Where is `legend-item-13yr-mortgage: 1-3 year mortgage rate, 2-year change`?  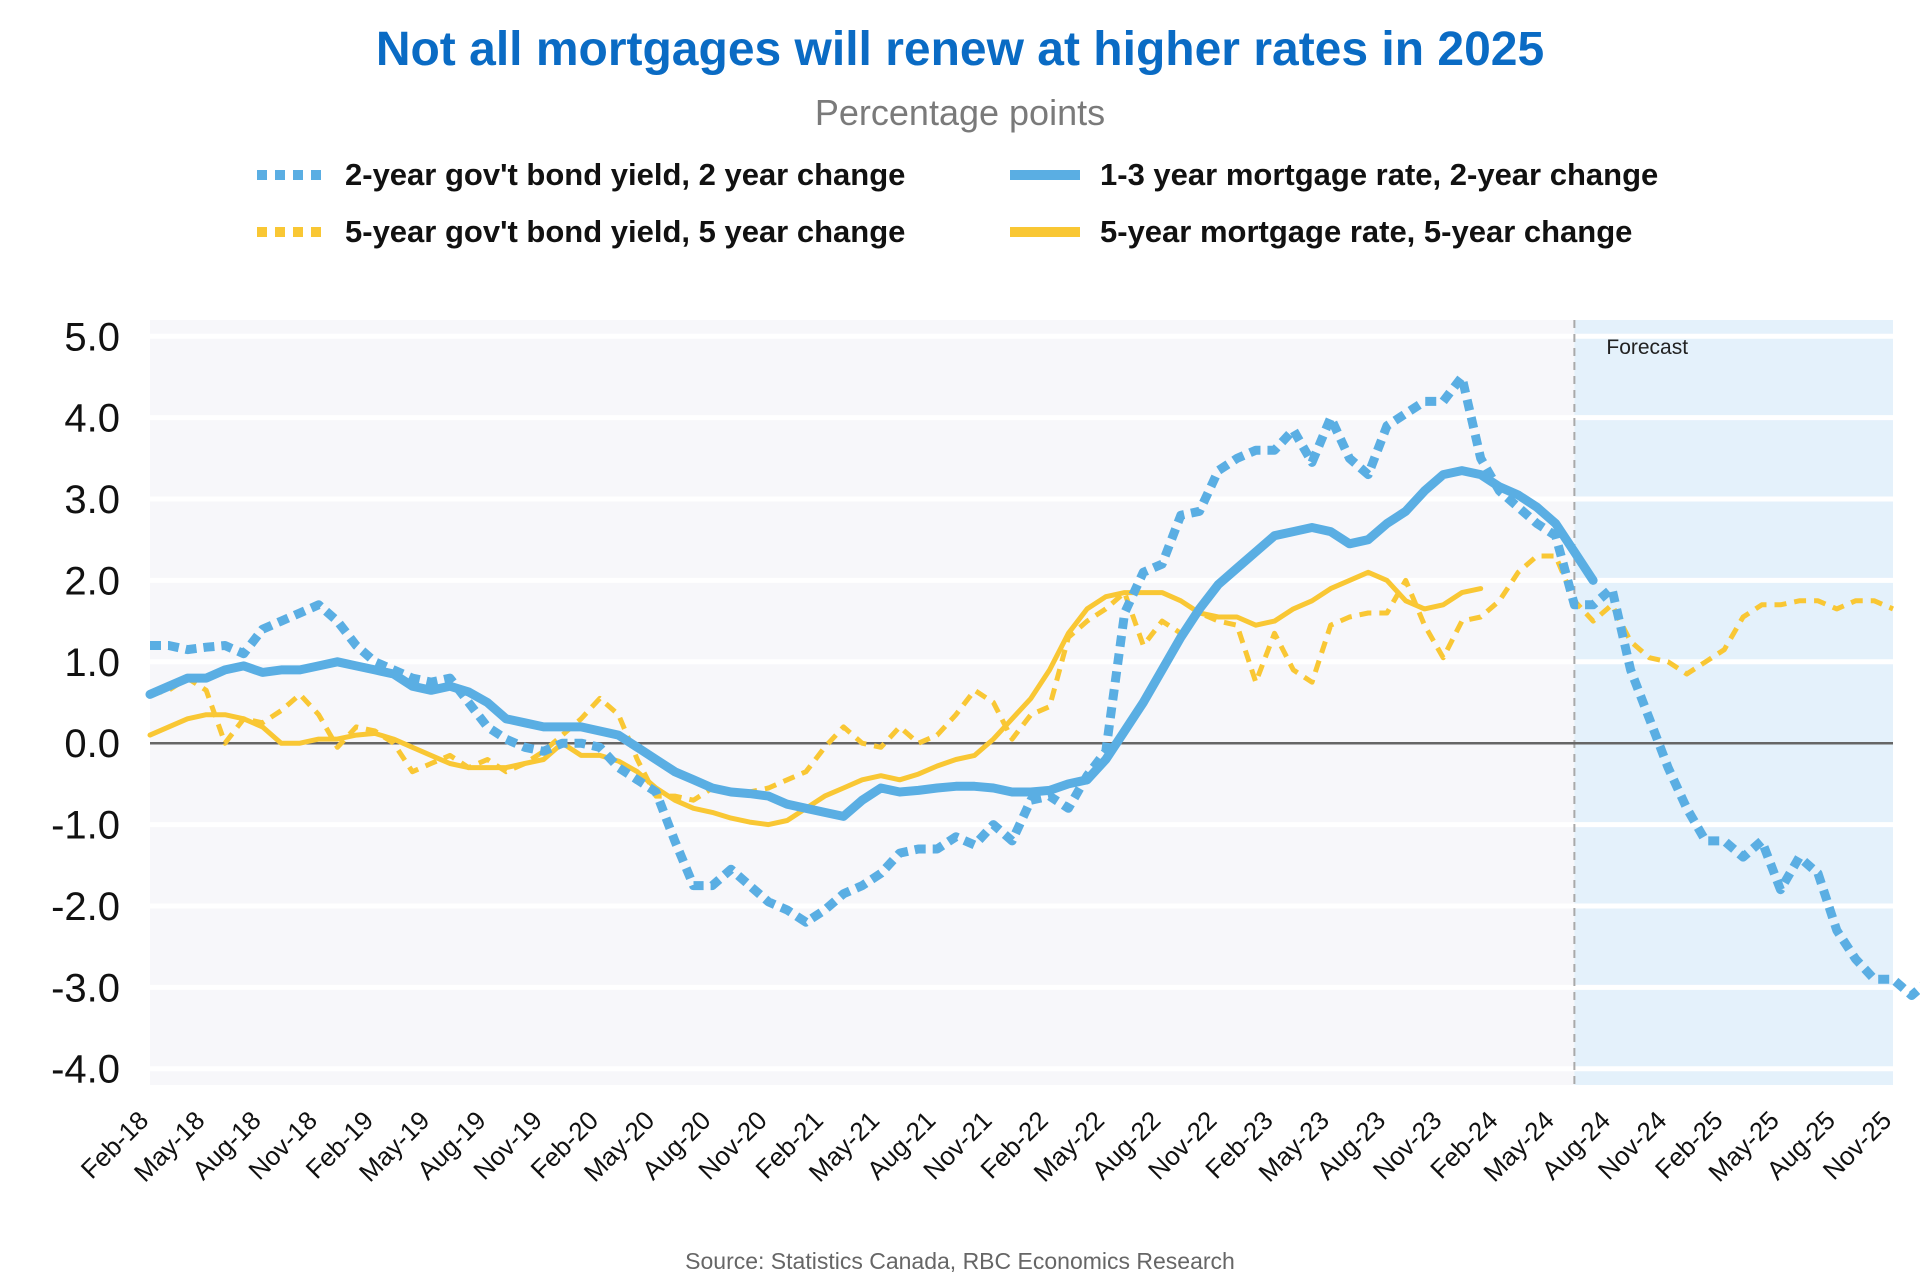 legend-item-13yr-mortgage: 1-3 year mortgage rate, 2-year change is located at coordinates (1334, 175).